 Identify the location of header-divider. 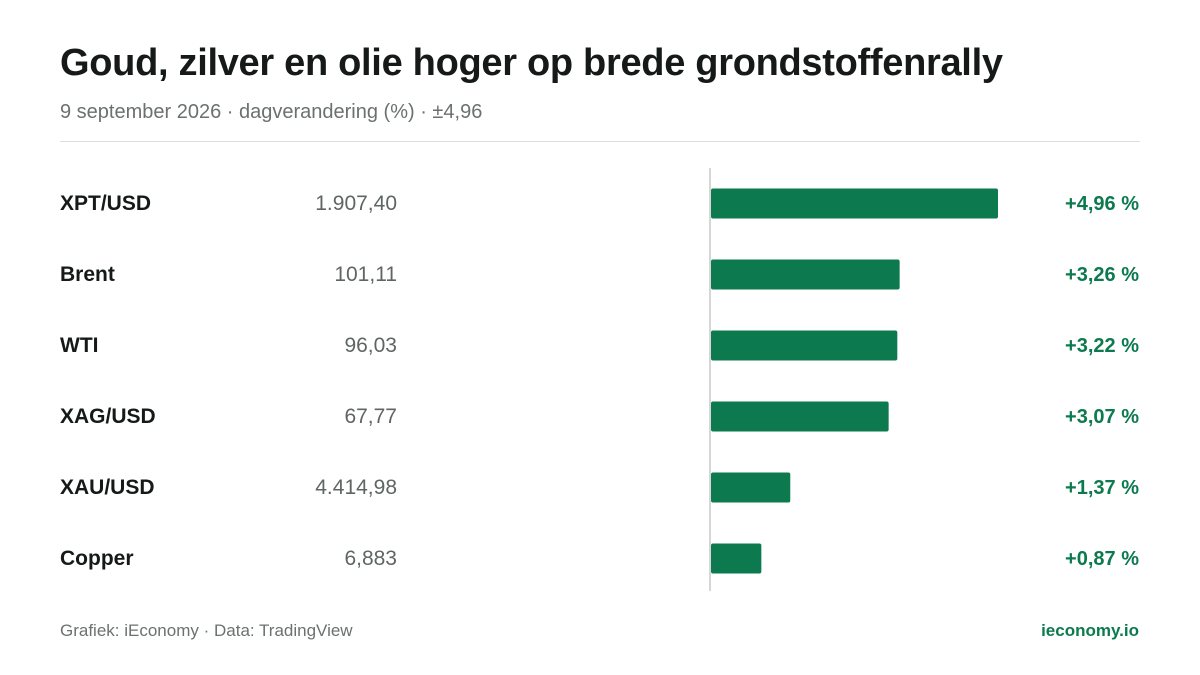
(600, 141).